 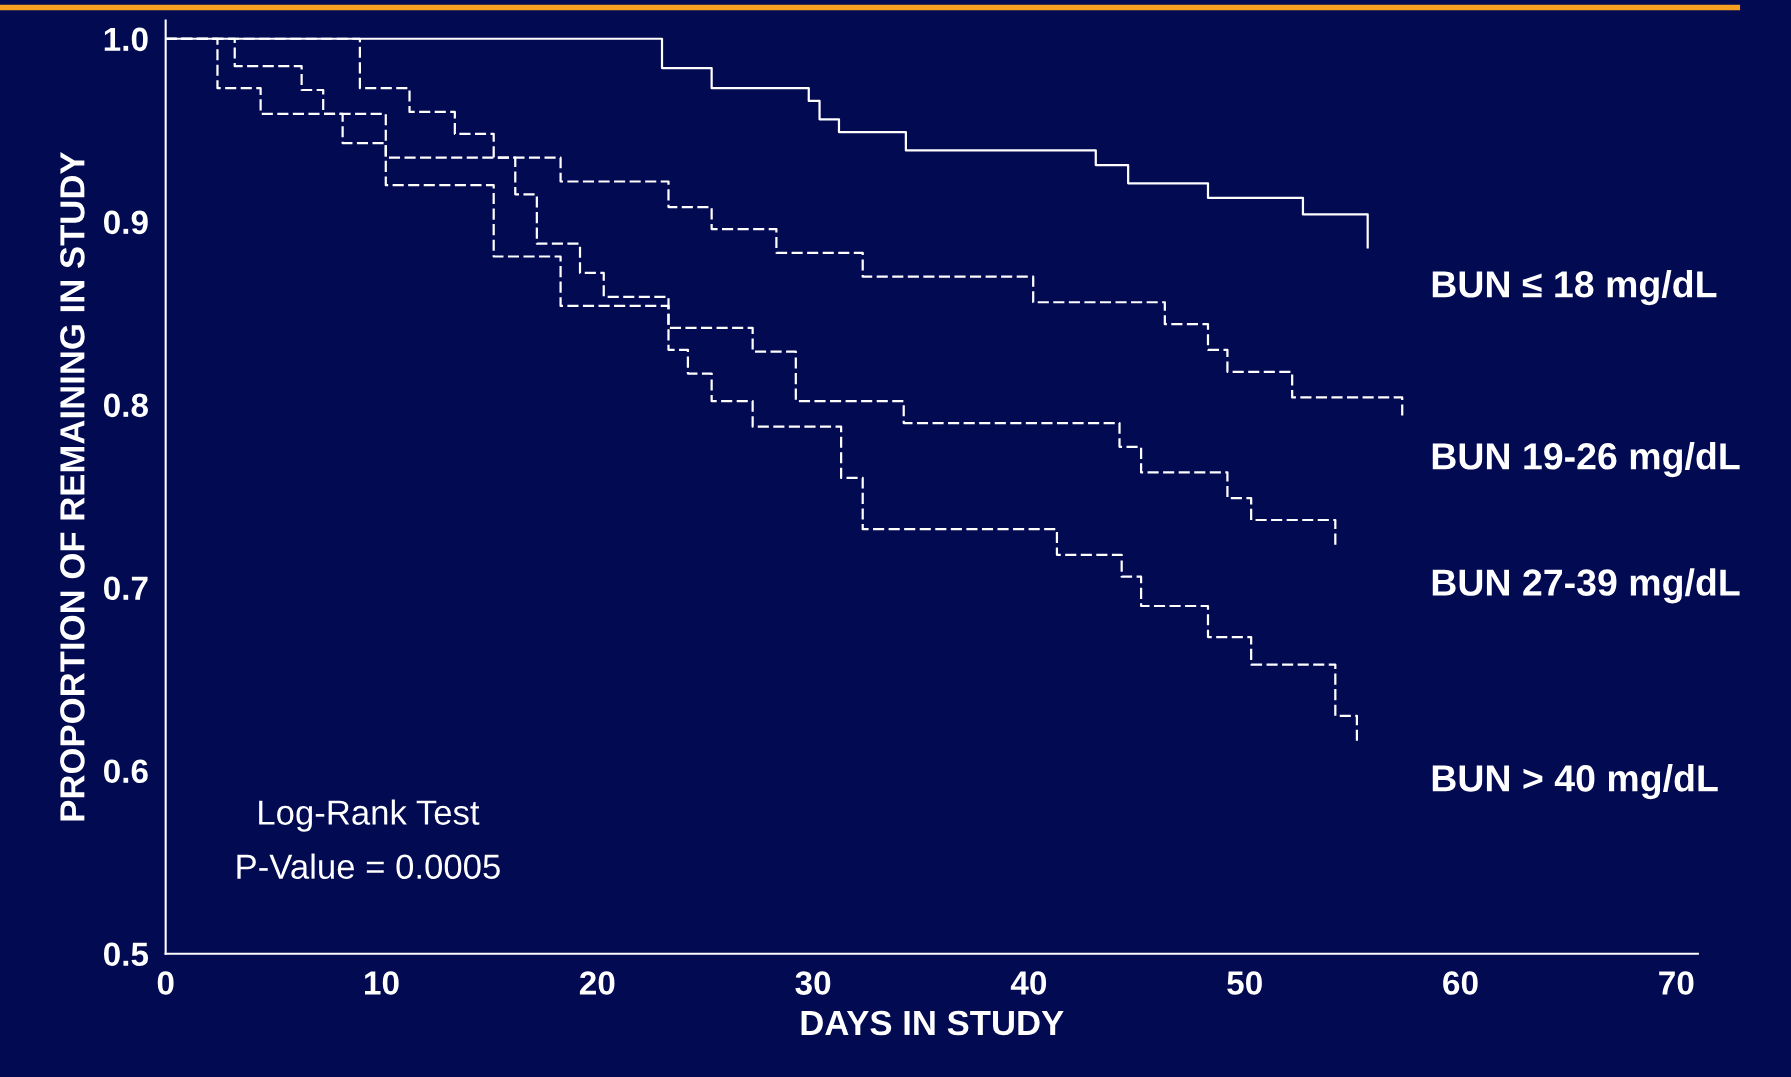 What do you see at coordinates (1244, 983) in the screenshot?
I see `x-tick-label: 50` at bounding box center [1244, 983].